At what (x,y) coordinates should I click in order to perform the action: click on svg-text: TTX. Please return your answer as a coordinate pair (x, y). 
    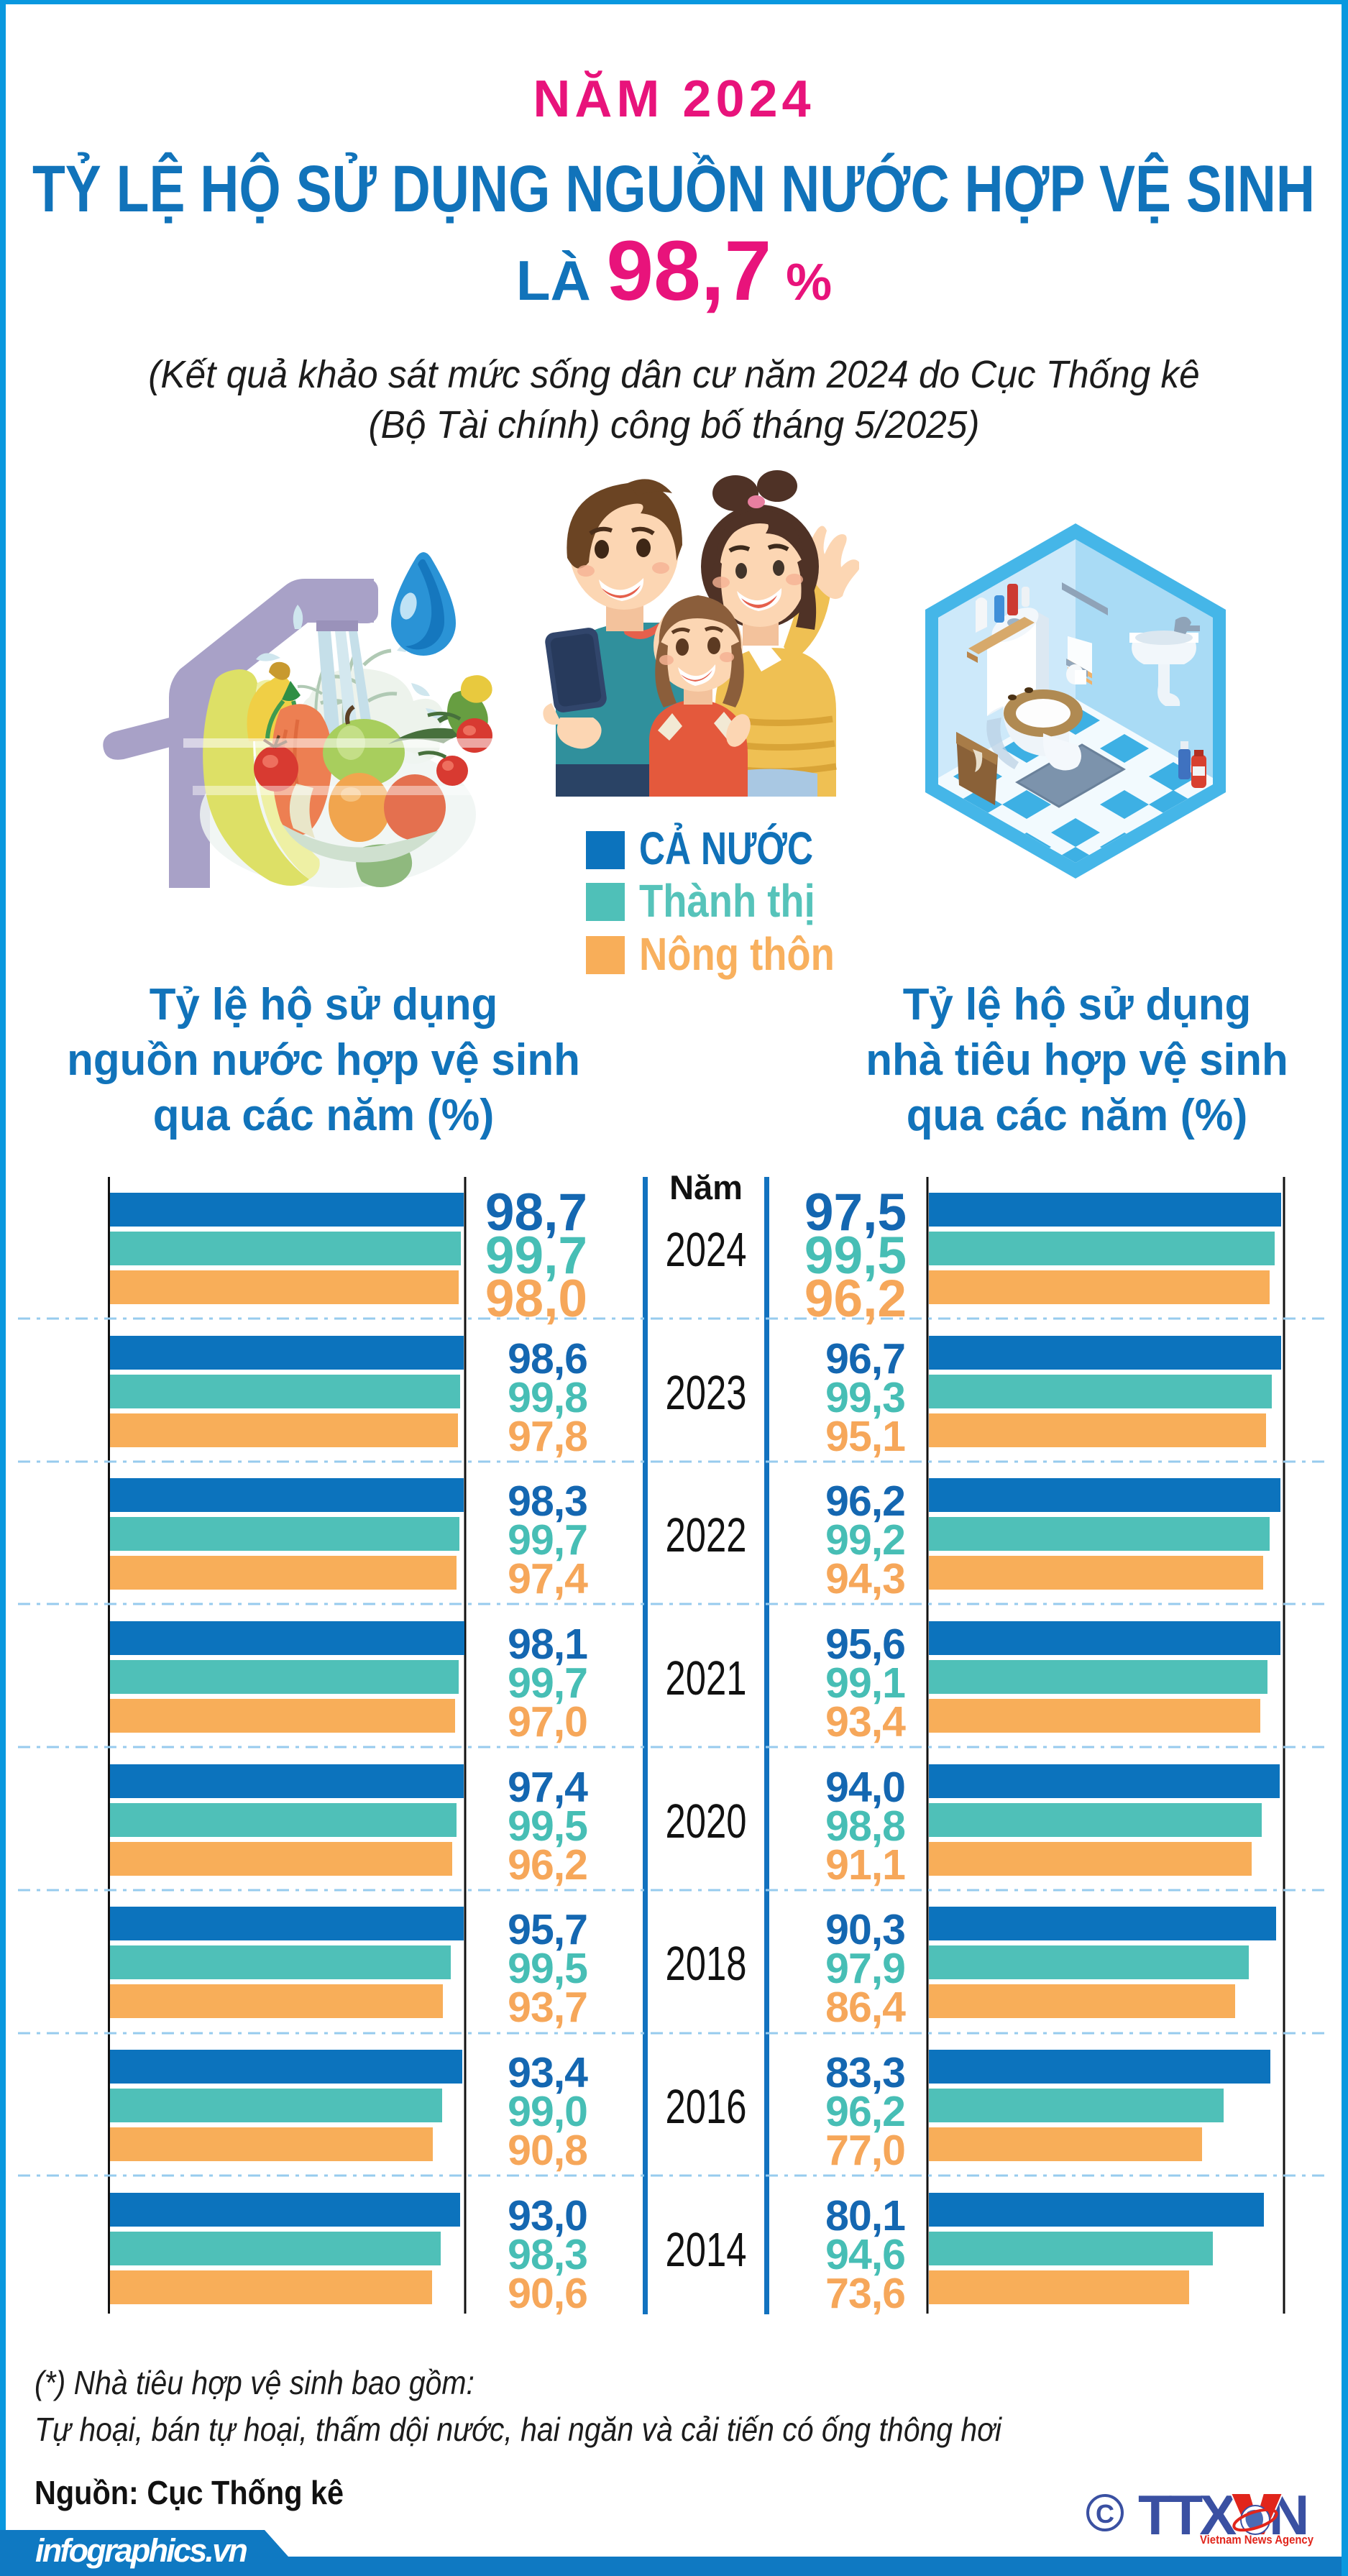
    Looking at the image, I should click on (1187, 2515).